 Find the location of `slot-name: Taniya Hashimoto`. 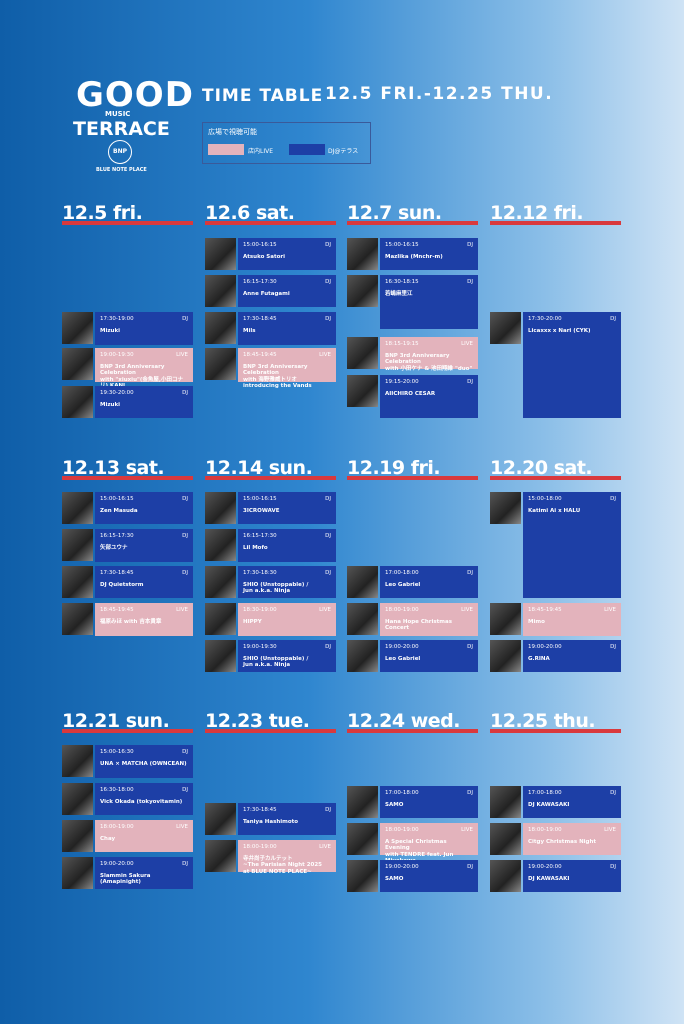

slot-name: Taniya Hashimoto is located at coordinates (271, 821).